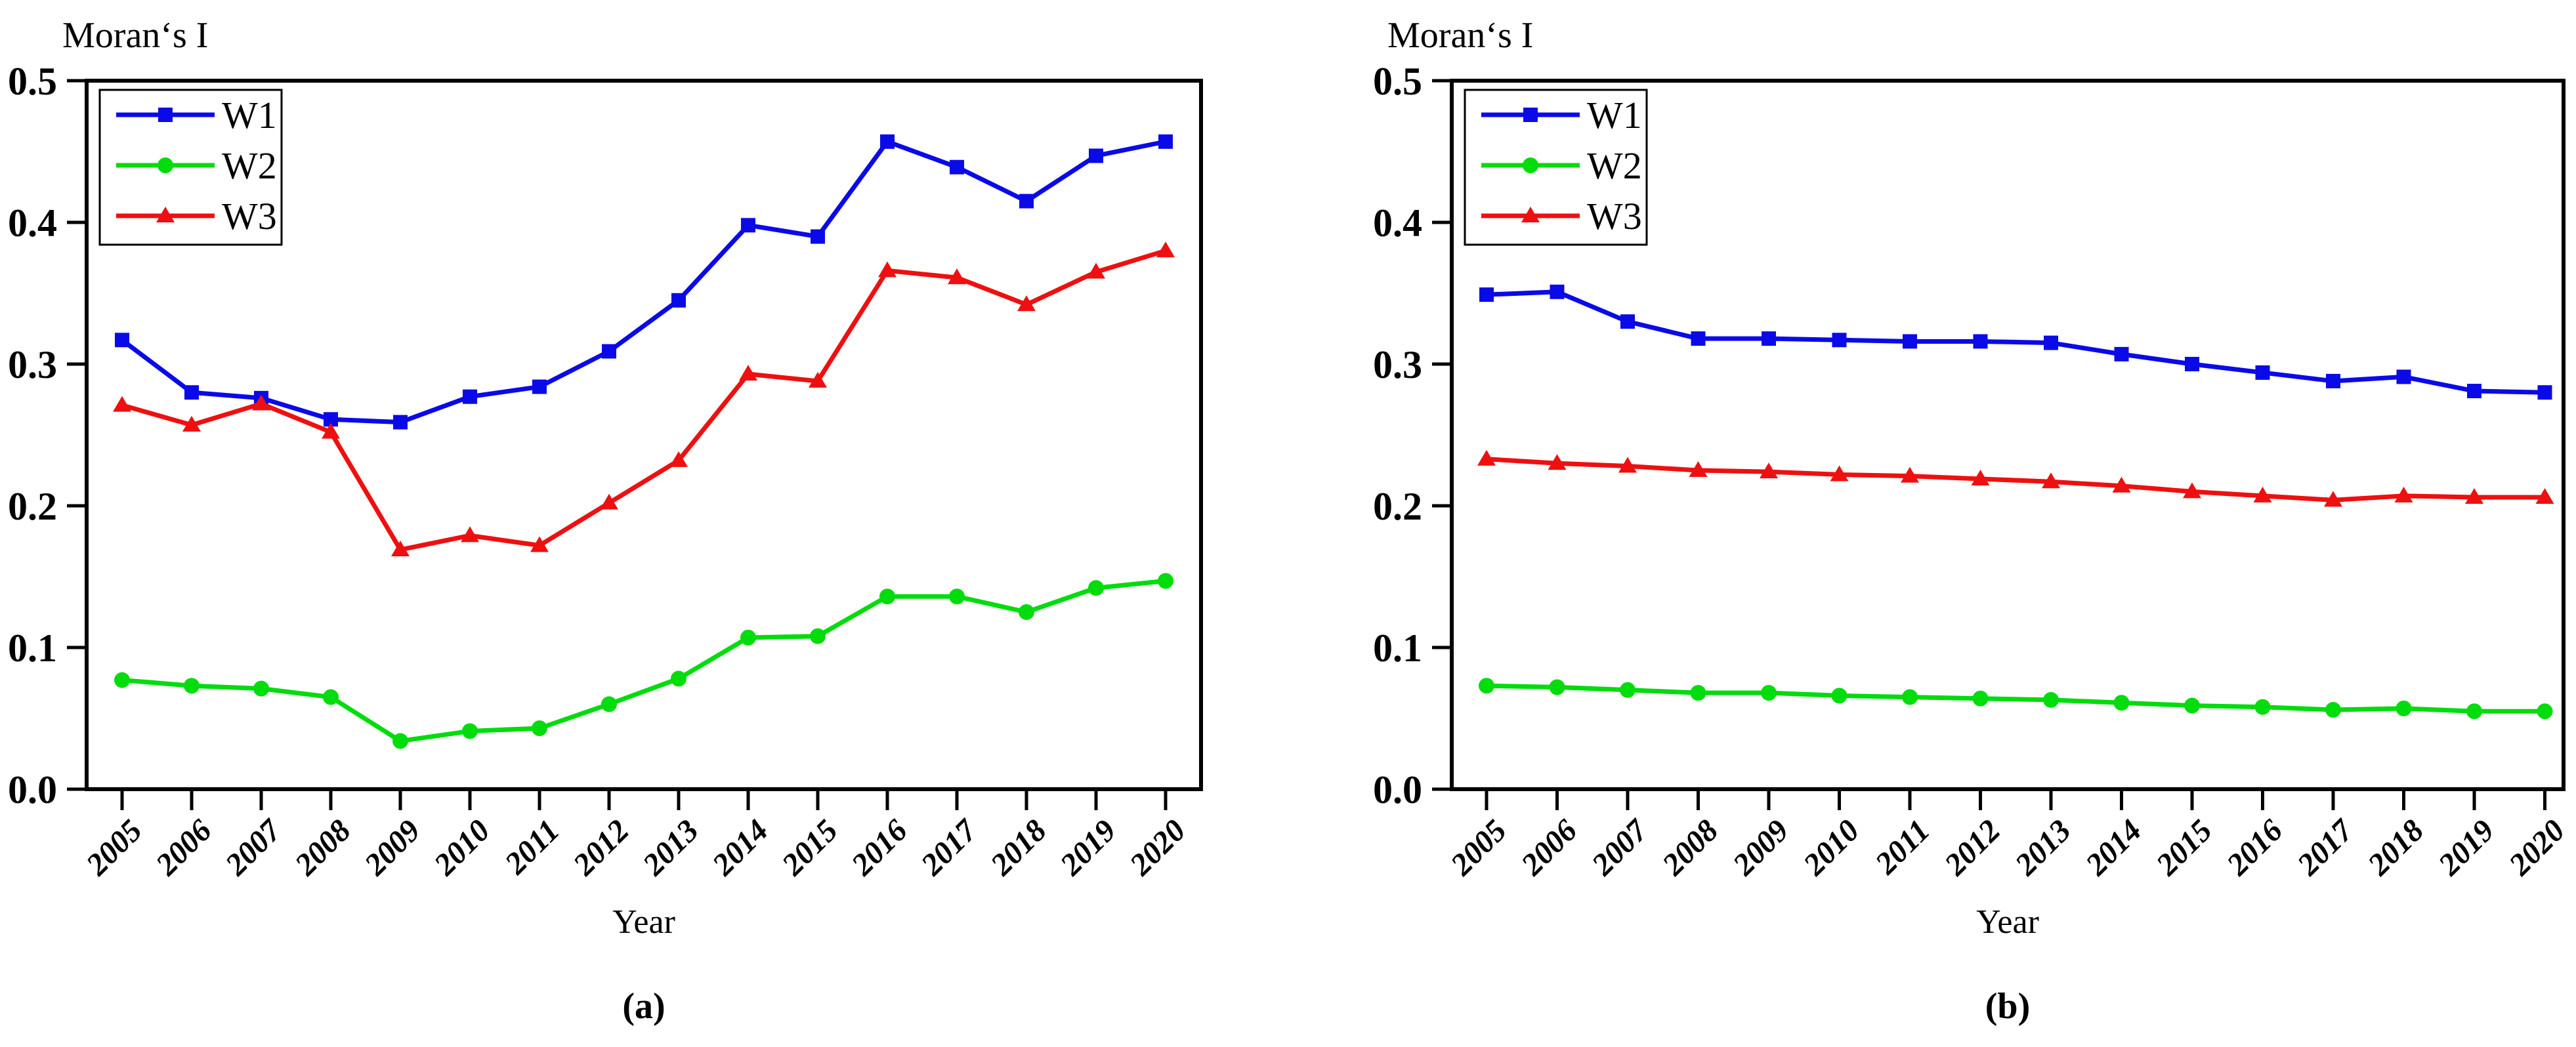  I want to click on x-tick-label: 2014, so click(740, 847).